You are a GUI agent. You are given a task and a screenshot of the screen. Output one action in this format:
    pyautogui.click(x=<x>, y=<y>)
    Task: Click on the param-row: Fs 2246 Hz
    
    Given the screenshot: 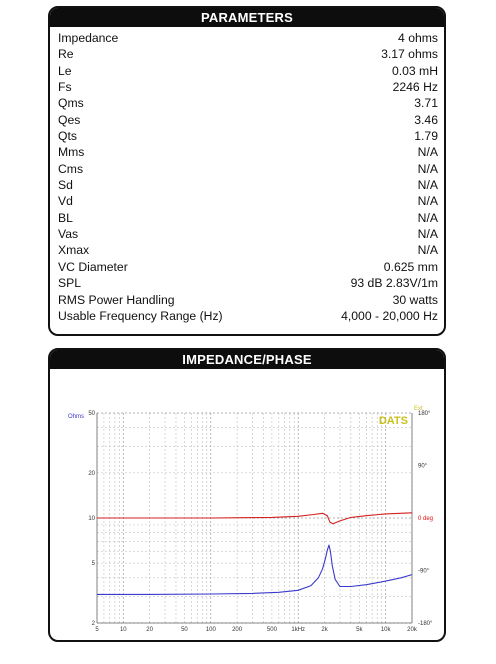 What is the action you would take?
    pyautogui.click(x=248, y=87)
    